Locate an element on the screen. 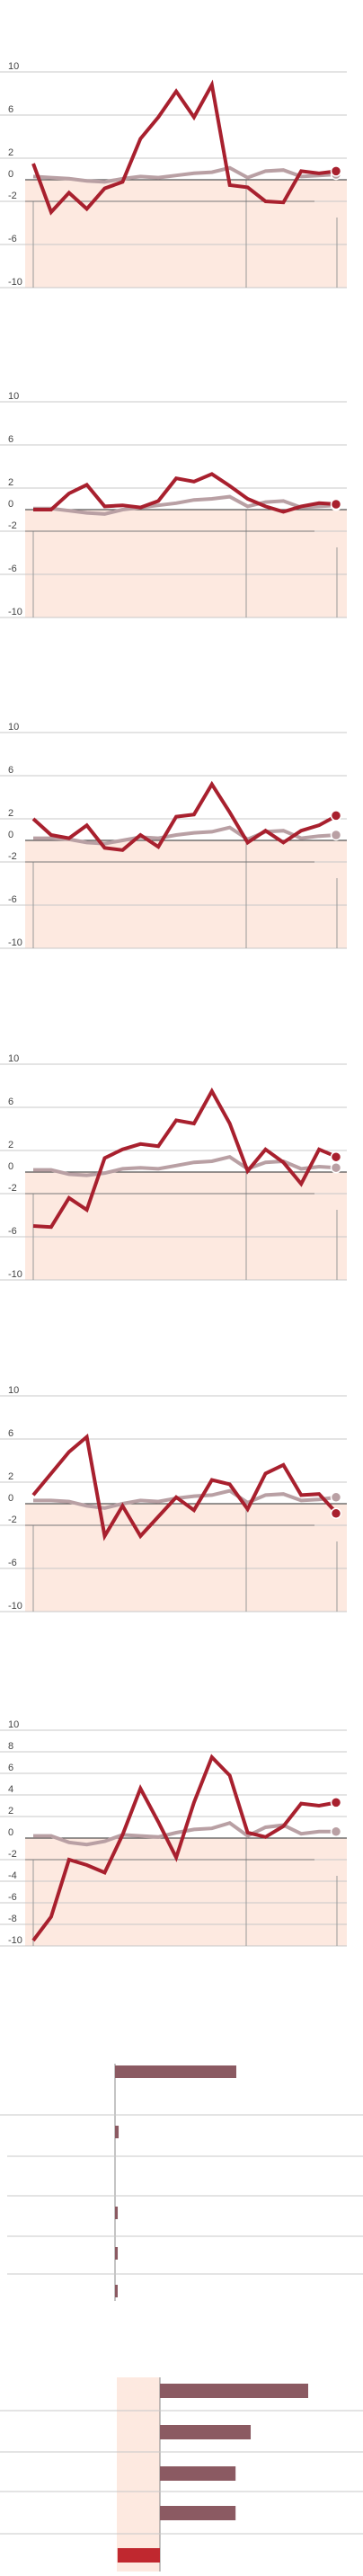 The image size is (363, 2576). line-chart-2: 10 6 2 0 -2 -6 -10 is located at coordinates (173, 504).